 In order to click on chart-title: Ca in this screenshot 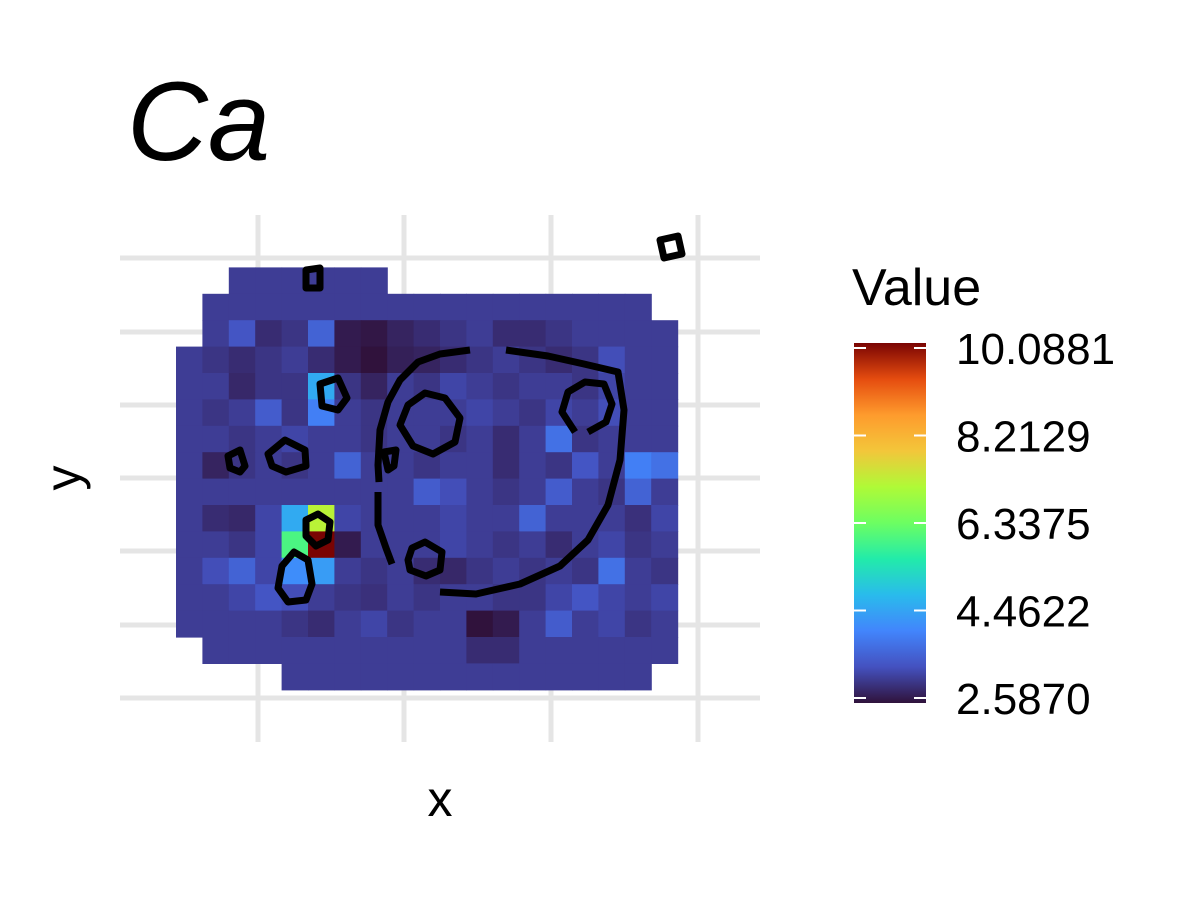, I will do `click(198, 121)`.